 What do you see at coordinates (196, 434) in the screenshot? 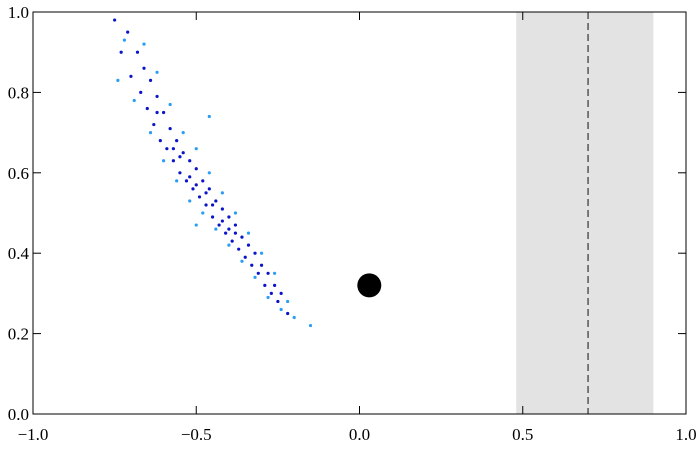
I see `x-tick-label: −0.5` at bounding box center [196, 434].